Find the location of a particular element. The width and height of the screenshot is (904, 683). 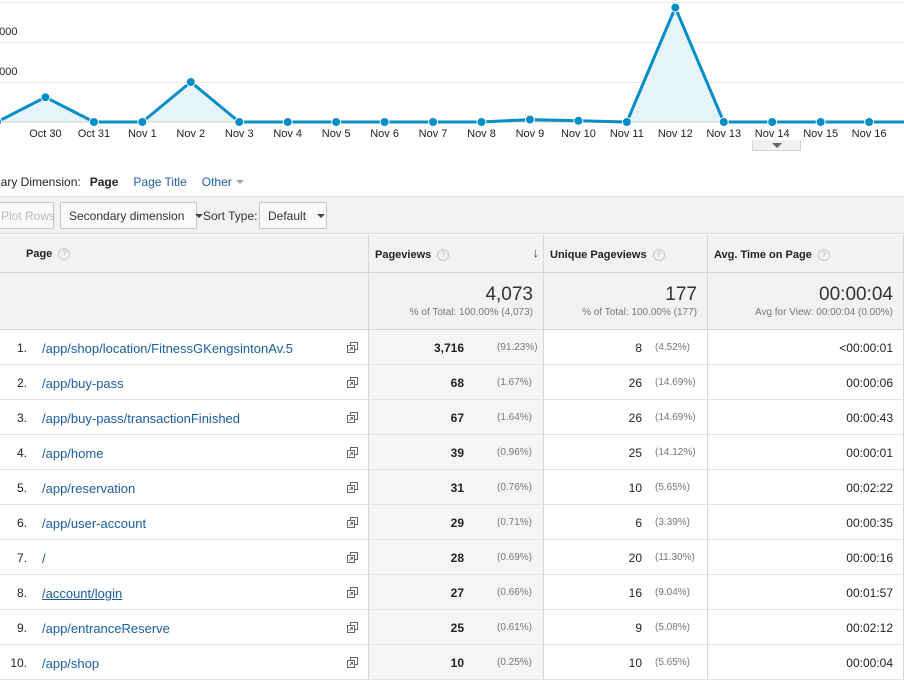

avg-time-cell: 00:01:57 is located at coordinates (805, 592).